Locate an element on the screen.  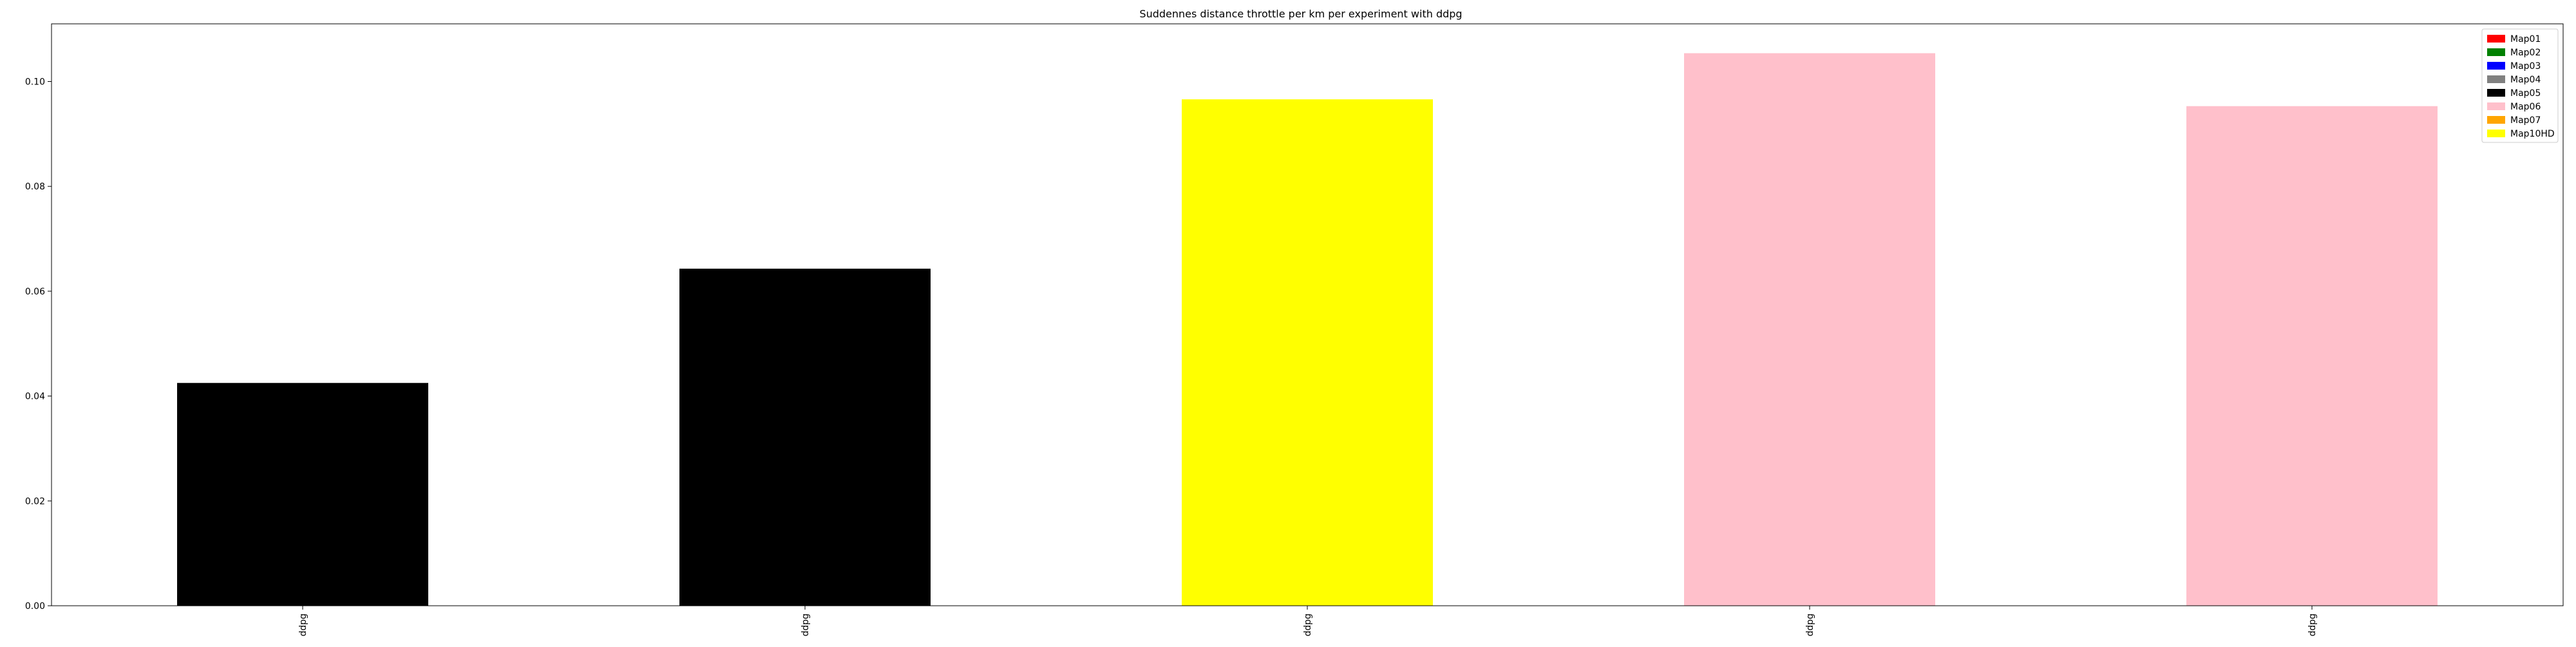
legend-swatch-map06 is located at coordinates (2496, 106).